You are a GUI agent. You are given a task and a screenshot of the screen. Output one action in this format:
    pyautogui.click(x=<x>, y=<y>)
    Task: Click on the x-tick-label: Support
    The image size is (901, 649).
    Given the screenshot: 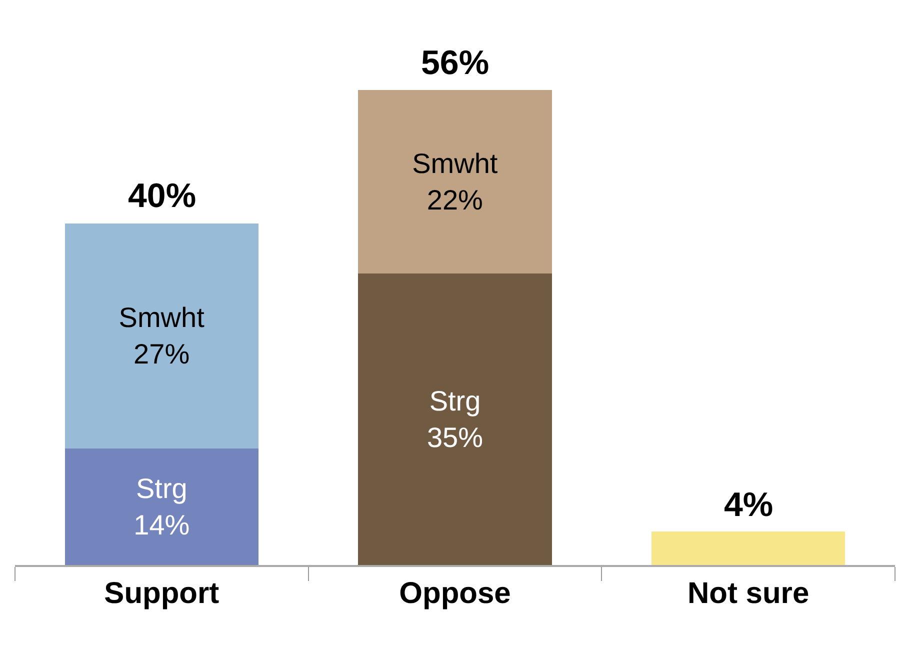 What is the action you would take?
    pyautogui.click(x=162, y=593)
    